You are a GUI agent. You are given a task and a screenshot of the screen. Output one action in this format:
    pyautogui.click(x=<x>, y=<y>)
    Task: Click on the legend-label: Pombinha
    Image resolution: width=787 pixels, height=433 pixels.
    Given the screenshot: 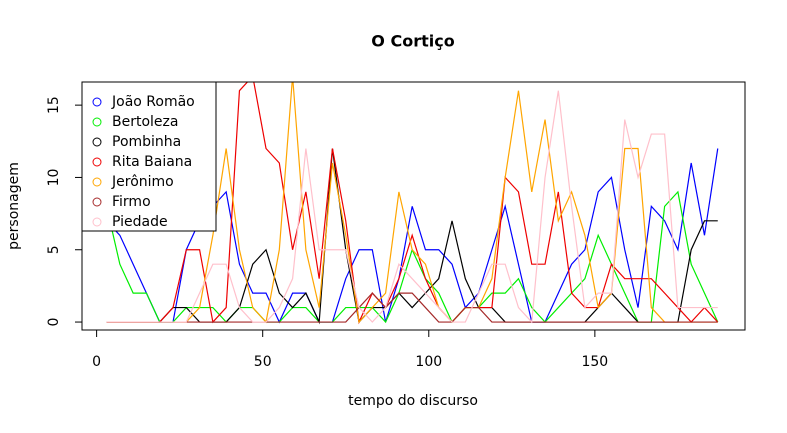 What is the action you would take?
    pyautogui.click(x=146, y=142)
    